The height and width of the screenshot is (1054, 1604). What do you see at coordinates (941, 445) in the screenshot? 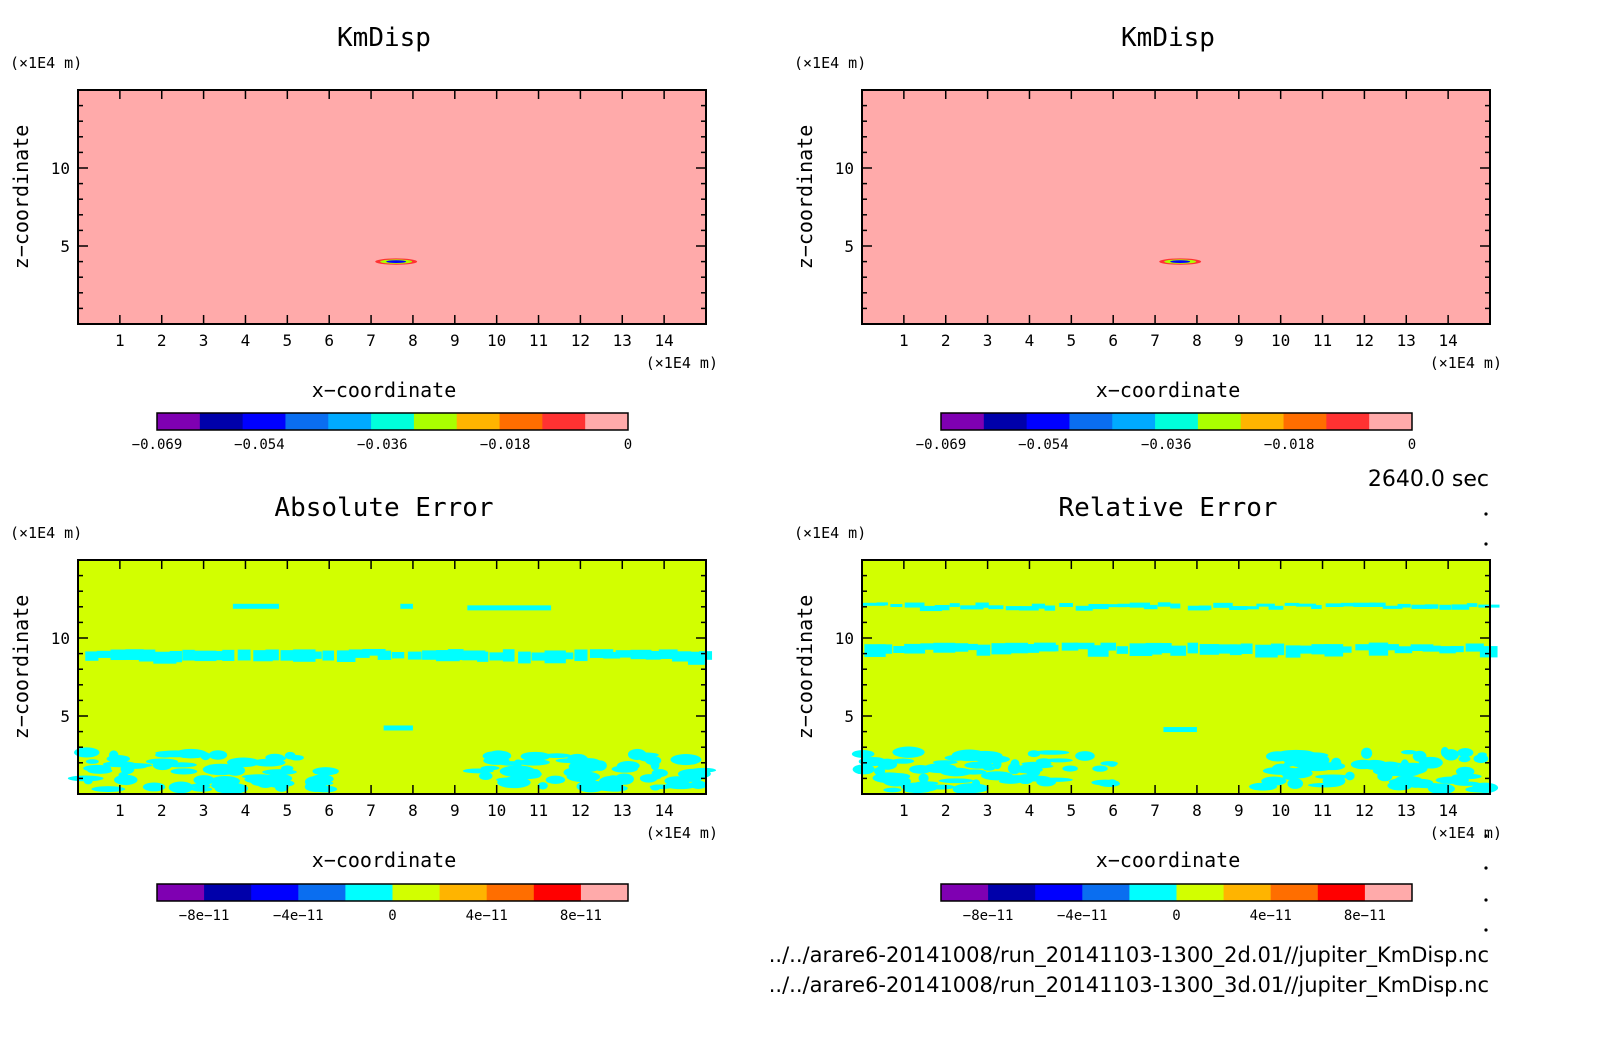
I see `colorbar-tick-label: −0.069` at bounding box center [941, 445].